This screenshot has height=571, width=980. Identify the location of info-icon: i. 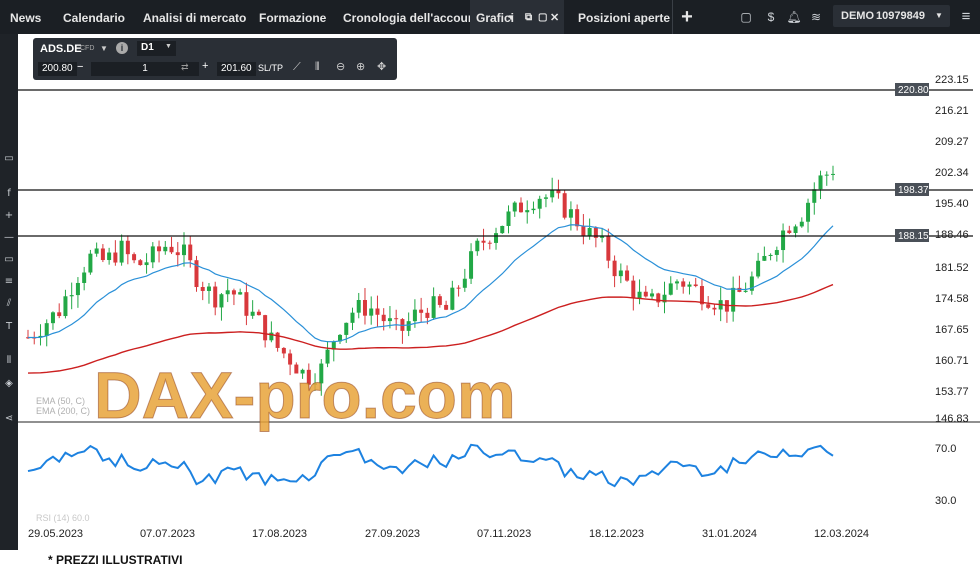
(122, 48).